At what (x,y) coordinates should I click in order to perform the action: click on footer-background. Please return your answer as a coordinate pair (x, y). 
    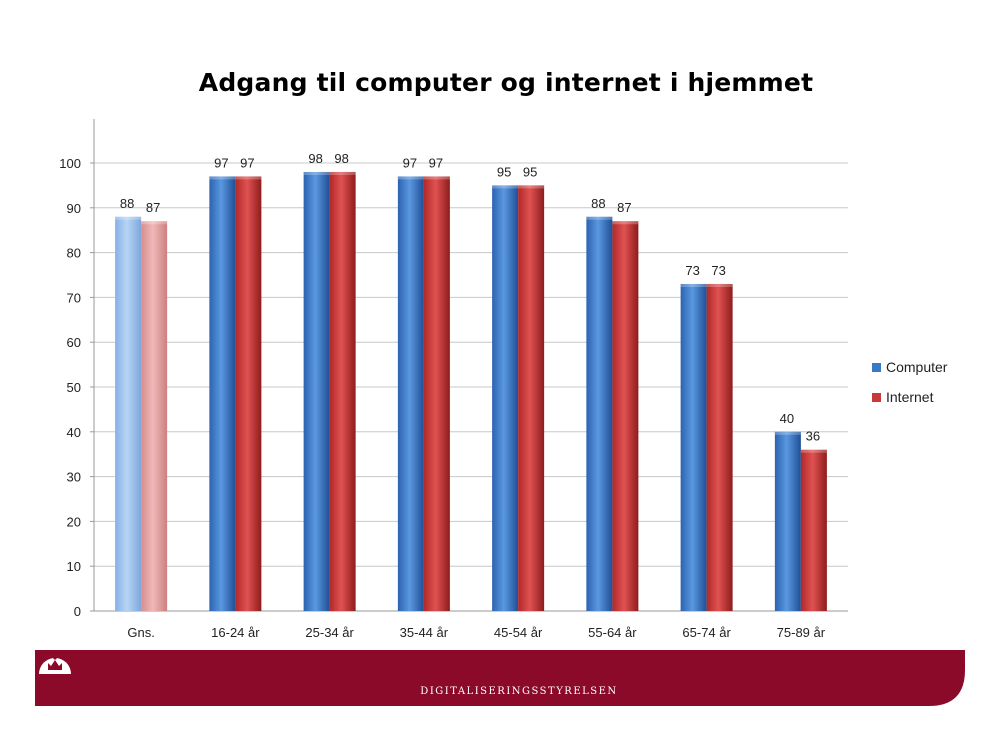
    Looking at the image, I should click on (500, 678).